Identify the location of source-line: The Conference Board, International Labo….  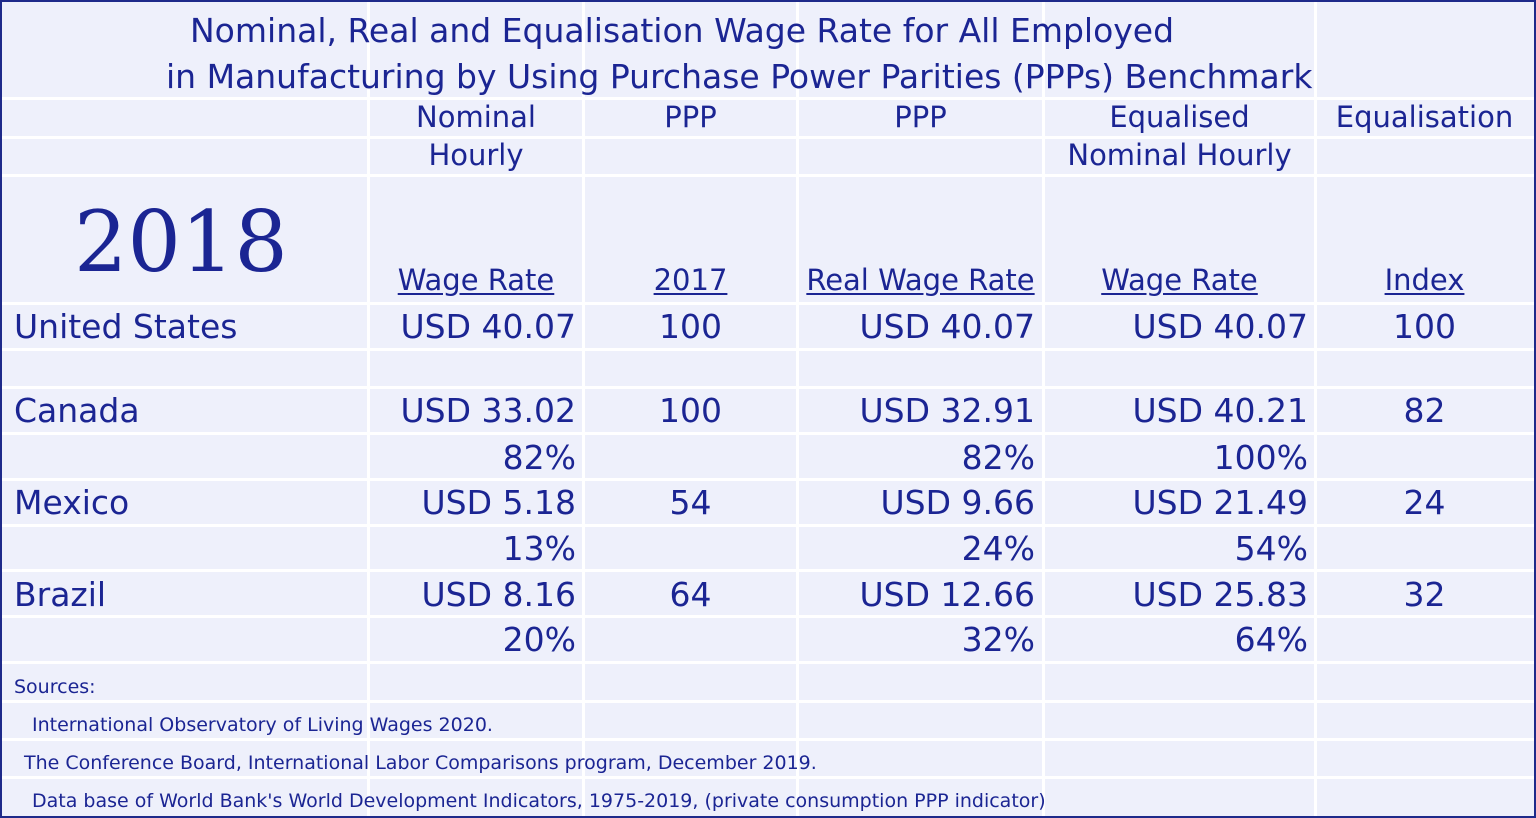
(420, 763).